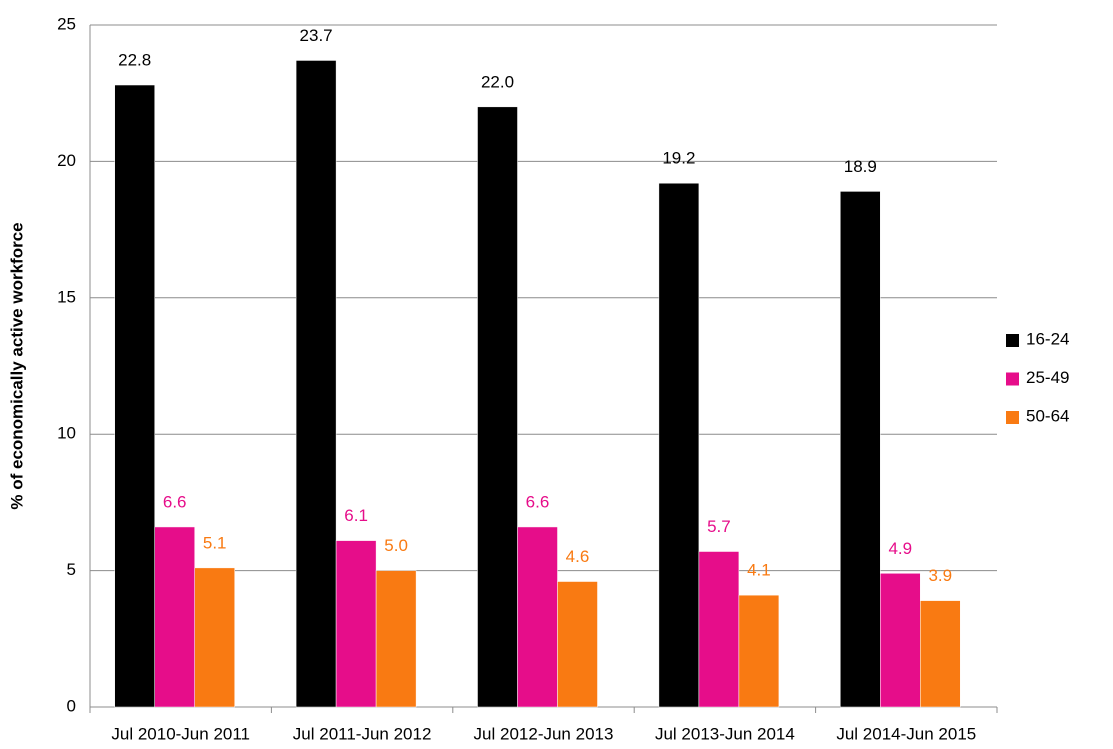 The height and width of the screenshot is (749, 1113). I want to click on legend-label: 16-24, so click(1047, 338).